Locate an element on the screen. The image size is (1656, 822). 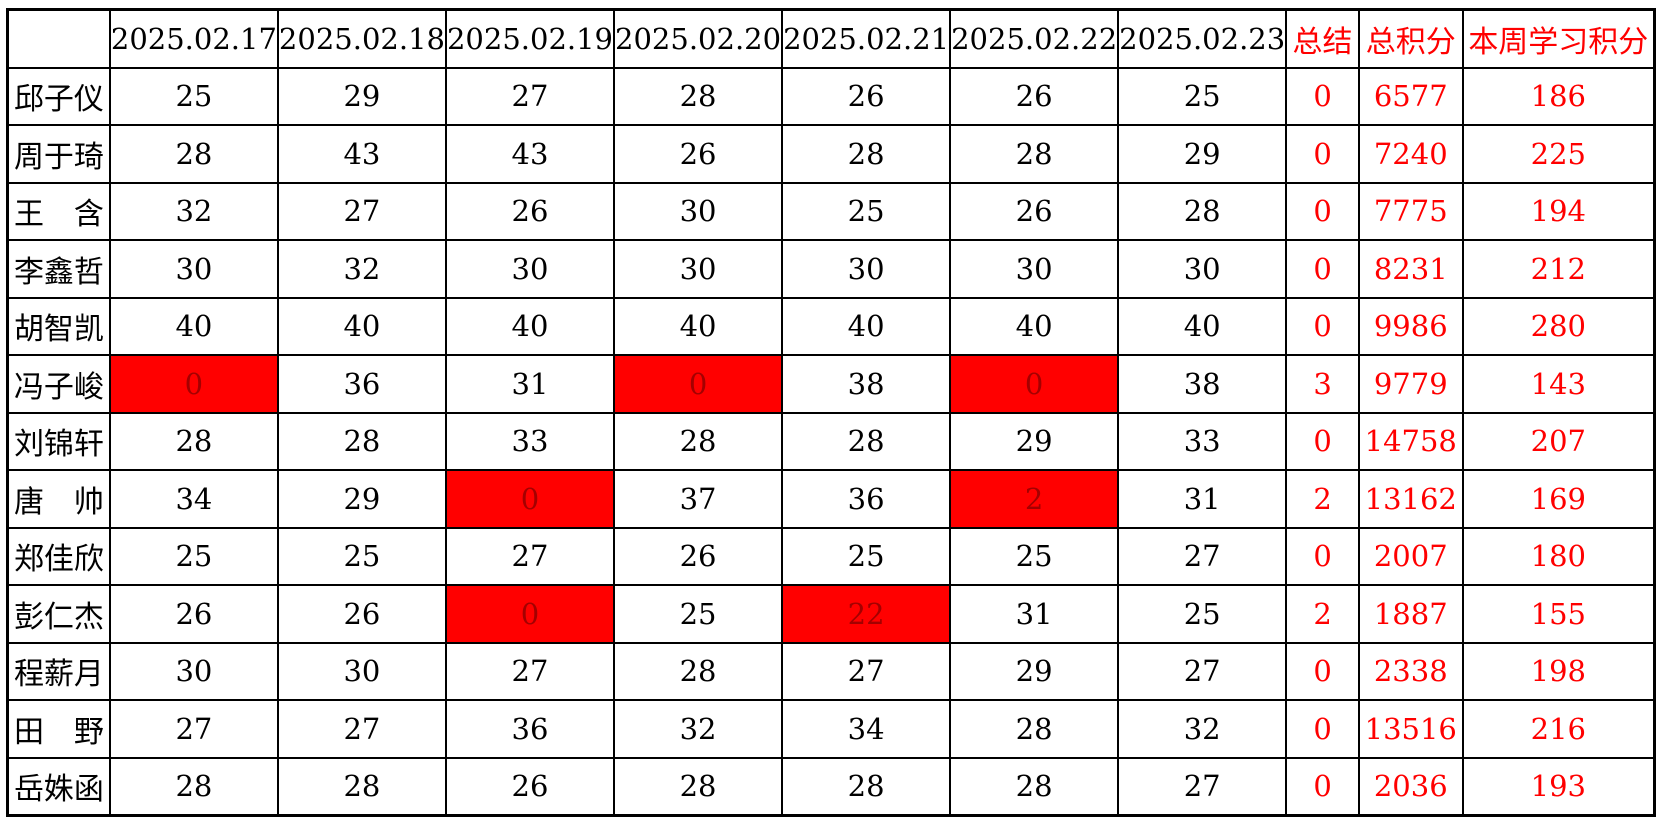
week-points-cell: 169 is located at coordinates (1558, 499).